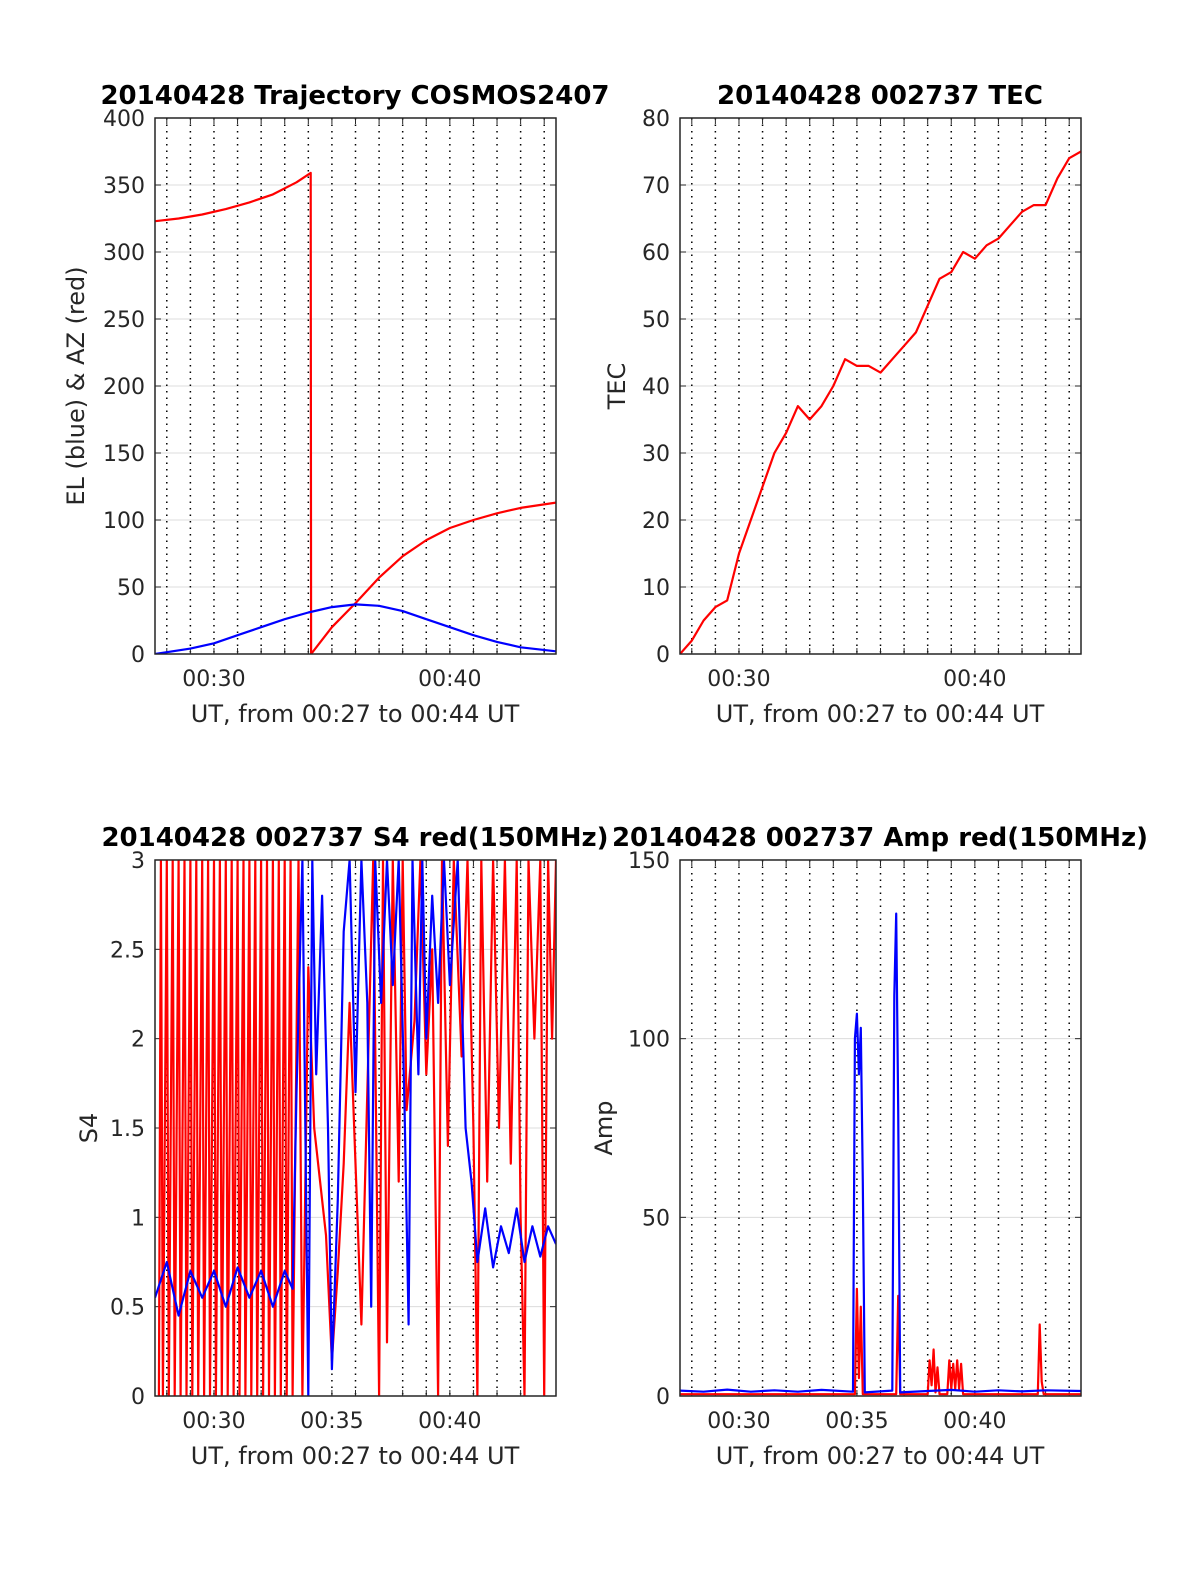  What do you see at coordinates (124, 320) in the screenshot?
I see `y-tick-label: 250` at bounding box center [124, 320].